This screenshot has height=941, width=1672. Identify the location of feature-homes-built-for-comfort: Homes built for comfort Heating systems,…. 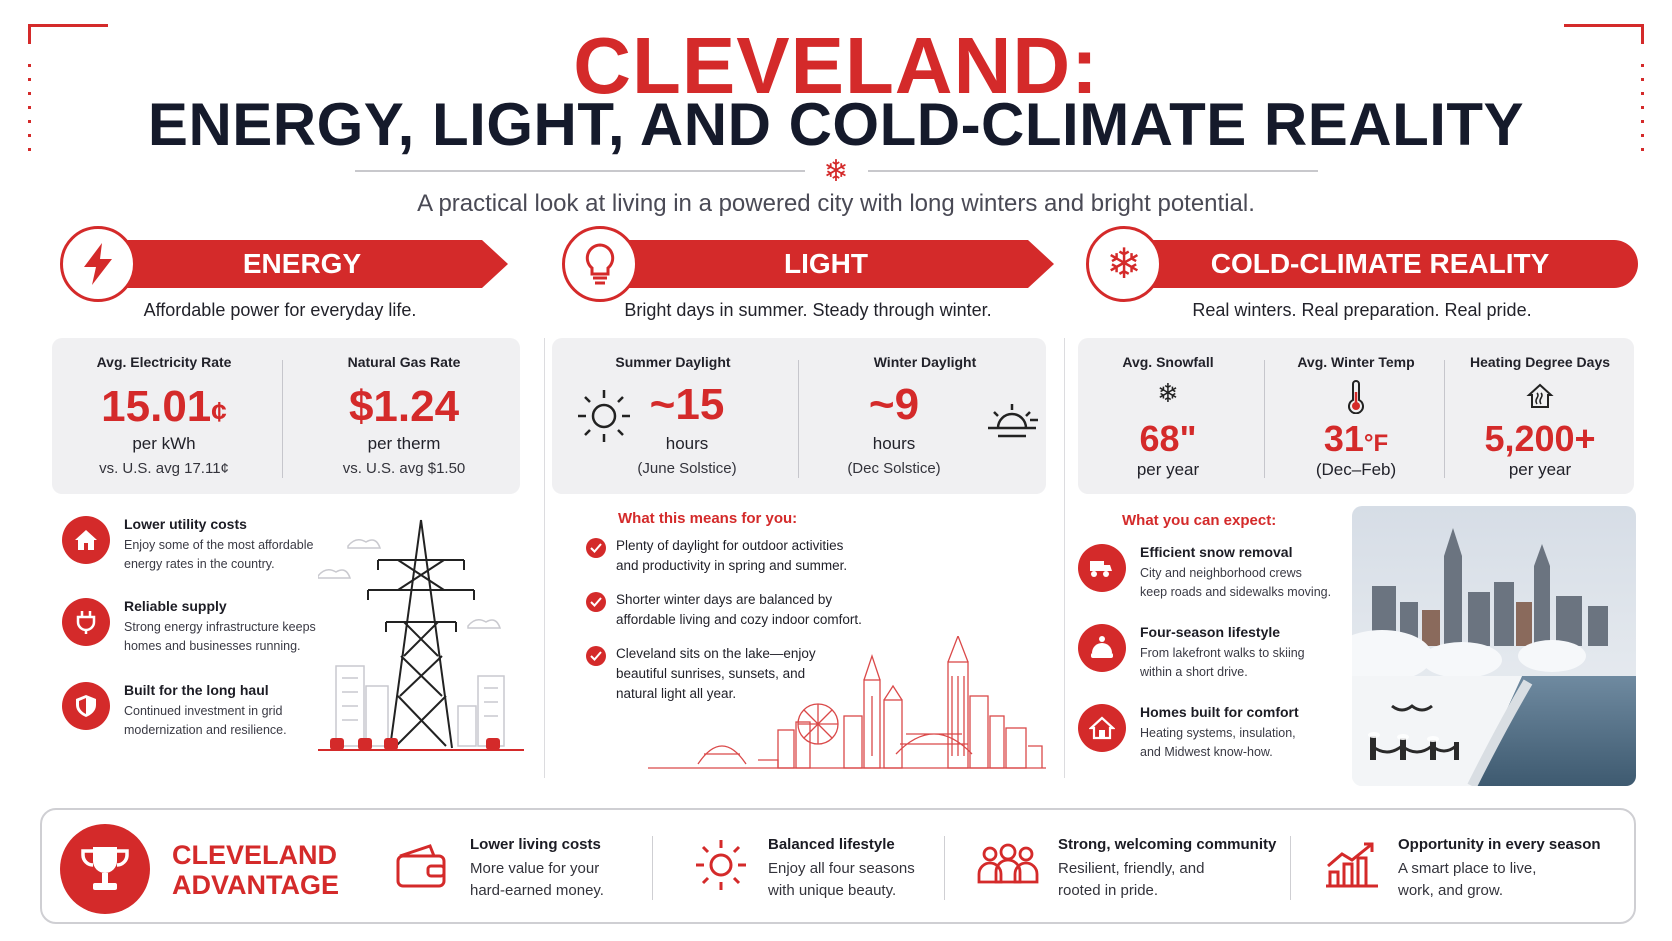
(1213, 734).